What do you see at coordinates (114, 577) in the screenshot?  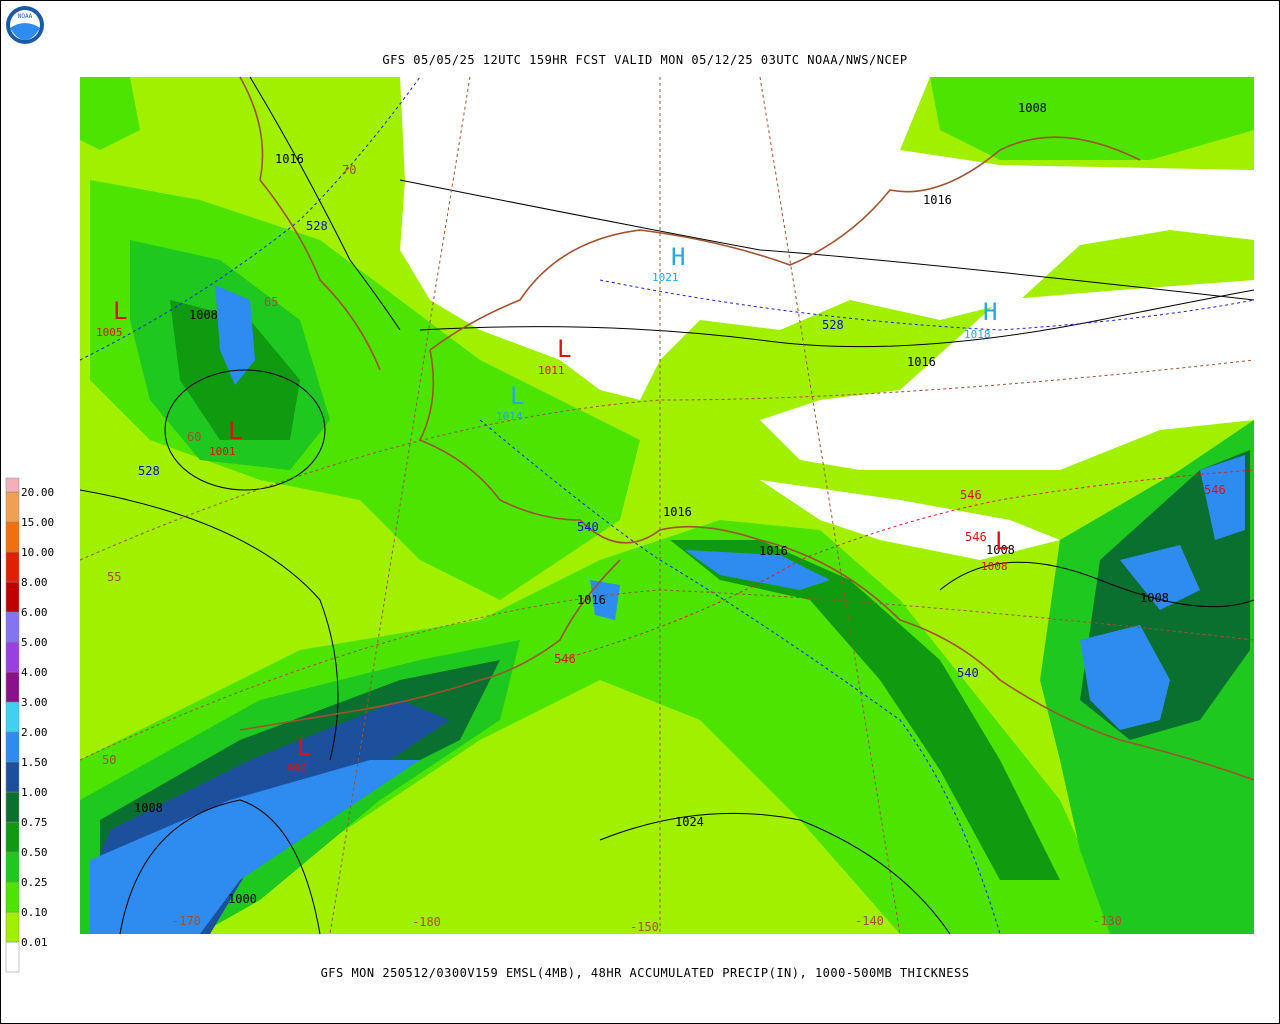 I see `latitude-label: 55` at bounding box center [114, 577].